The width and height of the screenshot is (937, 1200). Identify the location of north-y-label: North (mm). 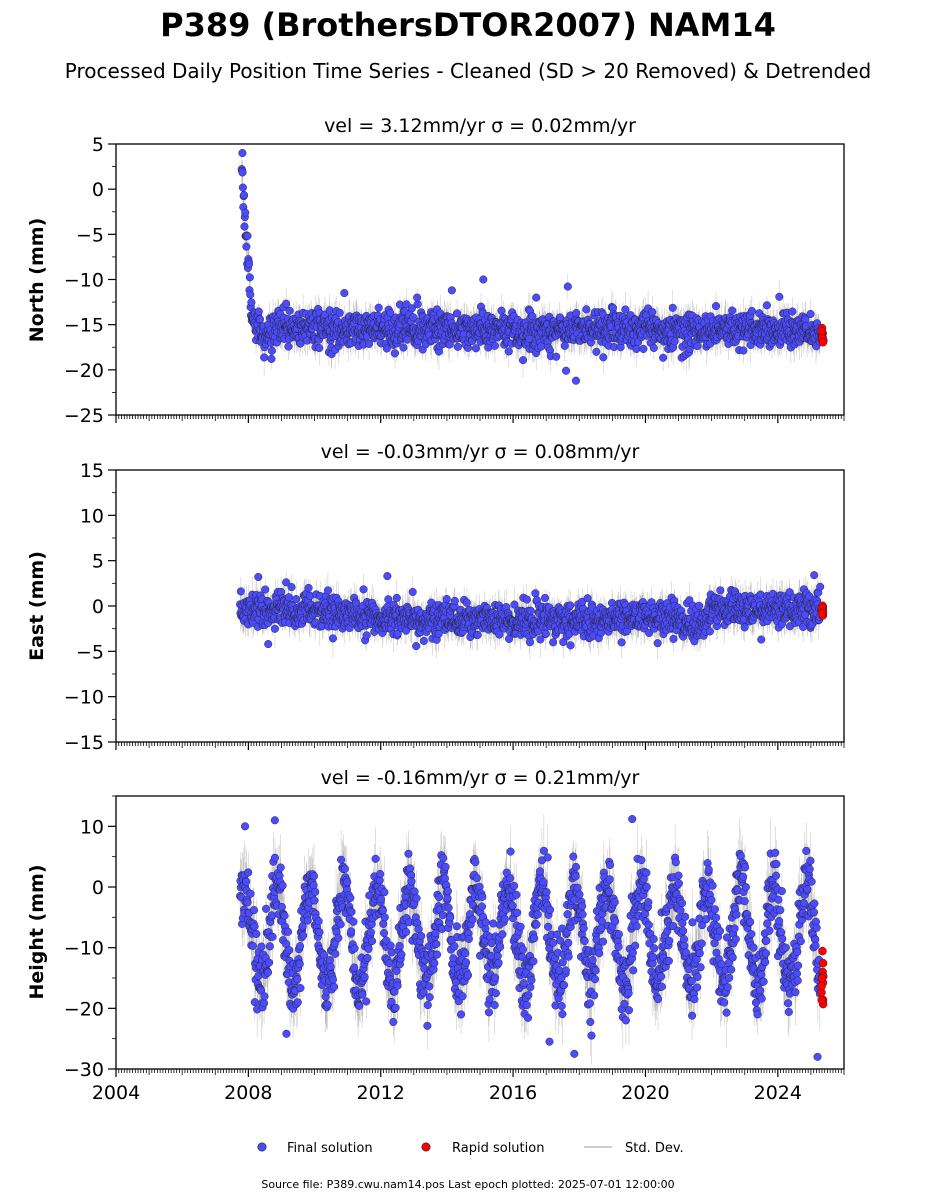
(37, 280).